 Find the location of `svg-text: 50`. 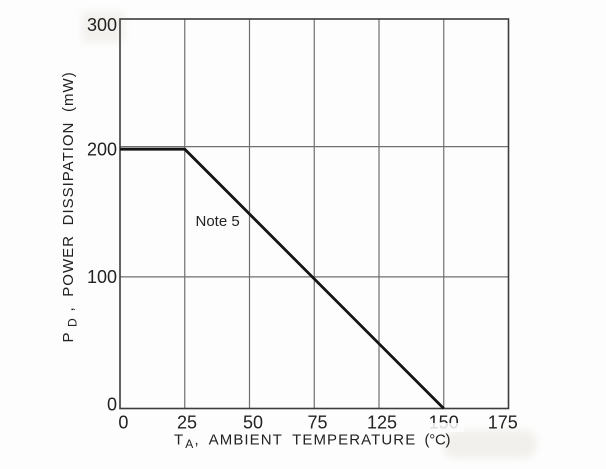

svg-text: 50 is located at coordinates (253, 423).